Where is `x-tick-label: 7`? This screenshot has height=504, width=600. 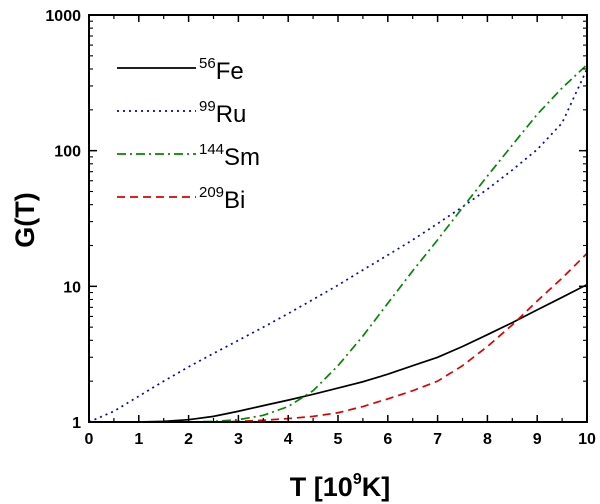 x-tick-label: 7 is located at coordinates (437, 439).